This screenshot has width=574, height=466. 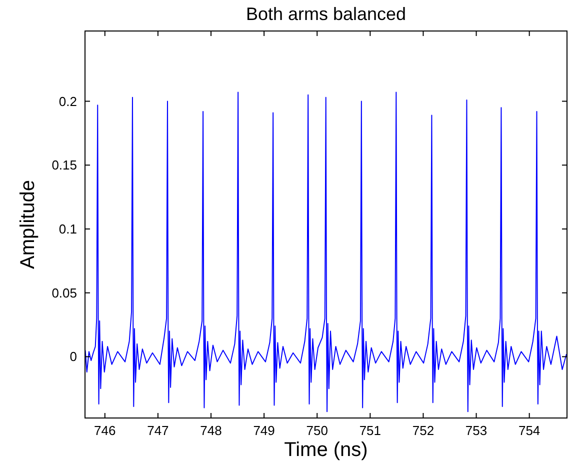 What do you see at coordinates (370, 430) in the screenshot?
I see `x-tick-label: 751` at bounding box center [370, 430].